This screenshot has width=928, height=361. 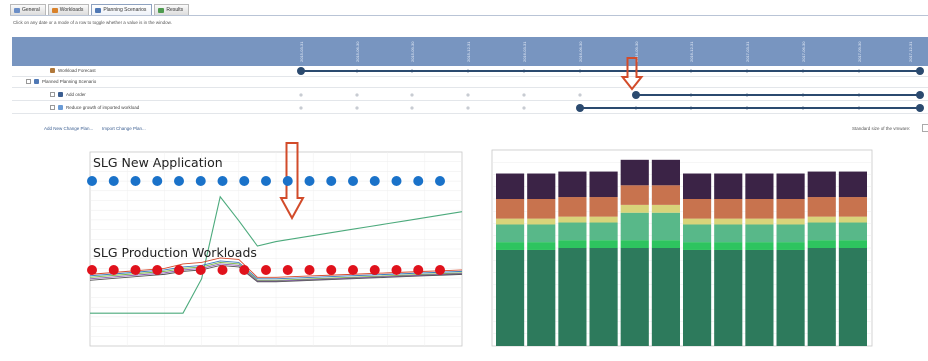 I want to click on timeline-date-10: 2017-09-30, so click(x=859, y=51).